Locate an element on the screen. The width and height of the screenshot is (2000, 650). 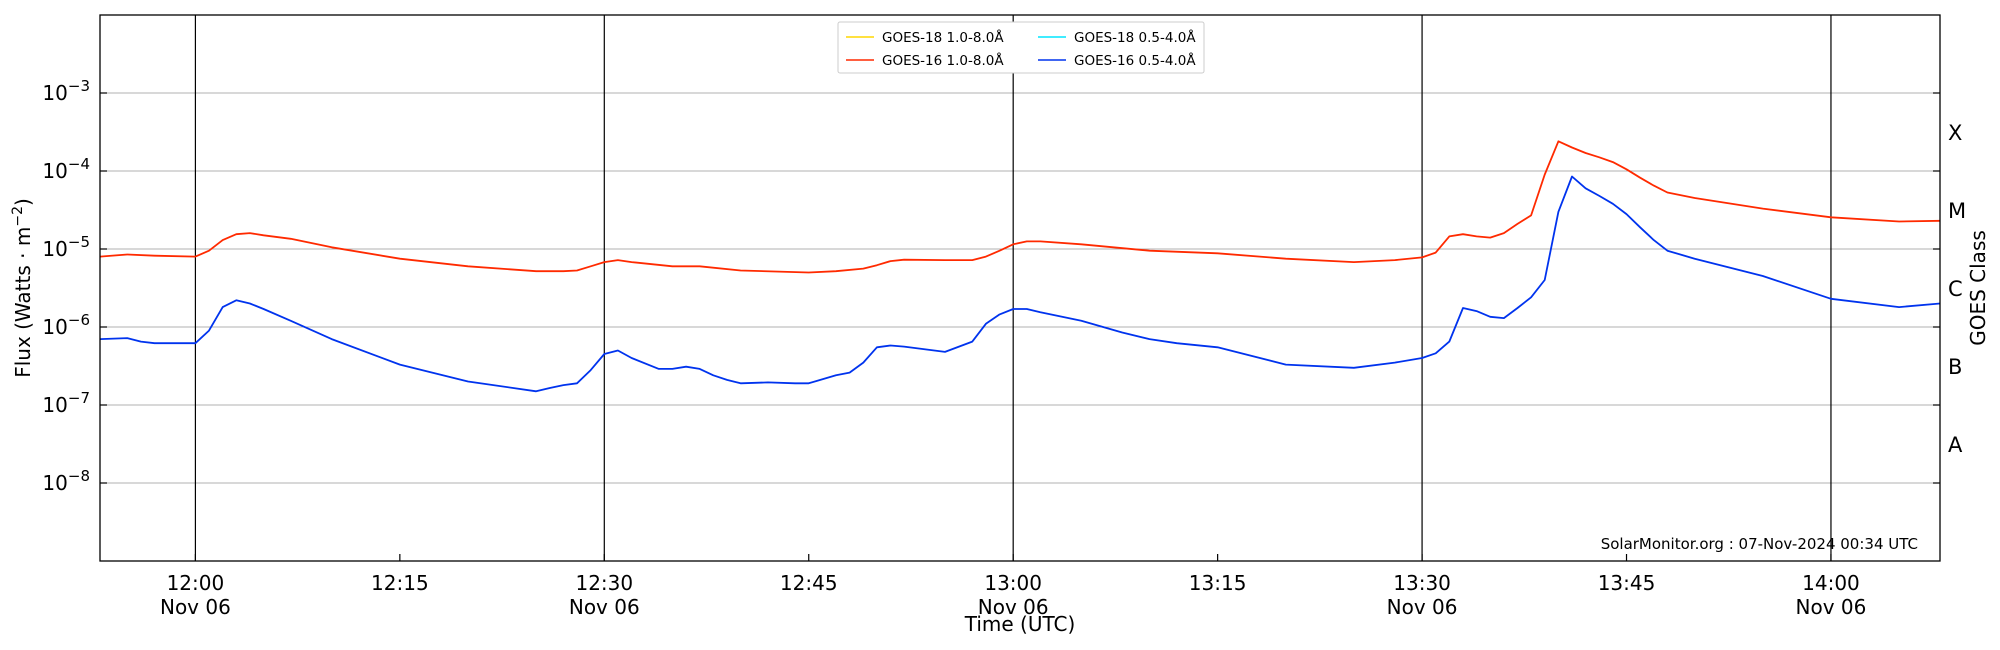
y-axis-title-close: ) is located at coordinates (23, 202).